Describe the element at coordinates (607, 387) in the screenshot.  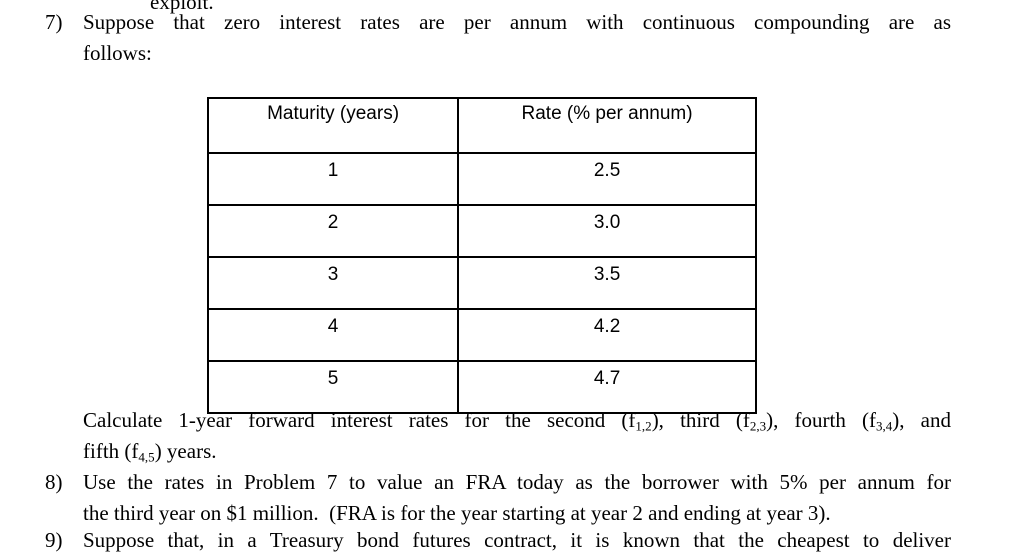
I see `rate-cell: 4.7` at that location.